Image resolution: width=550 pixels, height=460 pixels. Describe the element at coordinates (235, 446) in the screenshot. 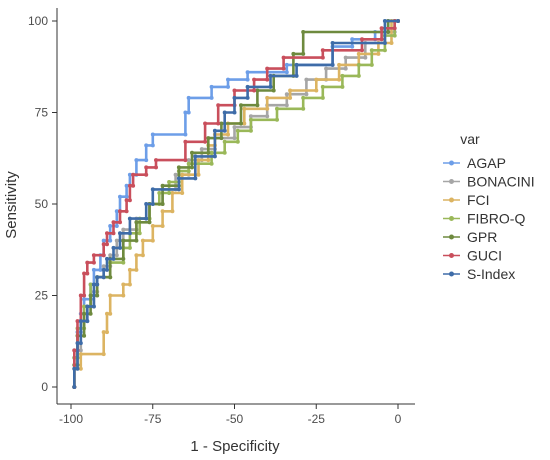

I see `x-axis-title: 1 - Specificity` at that location.